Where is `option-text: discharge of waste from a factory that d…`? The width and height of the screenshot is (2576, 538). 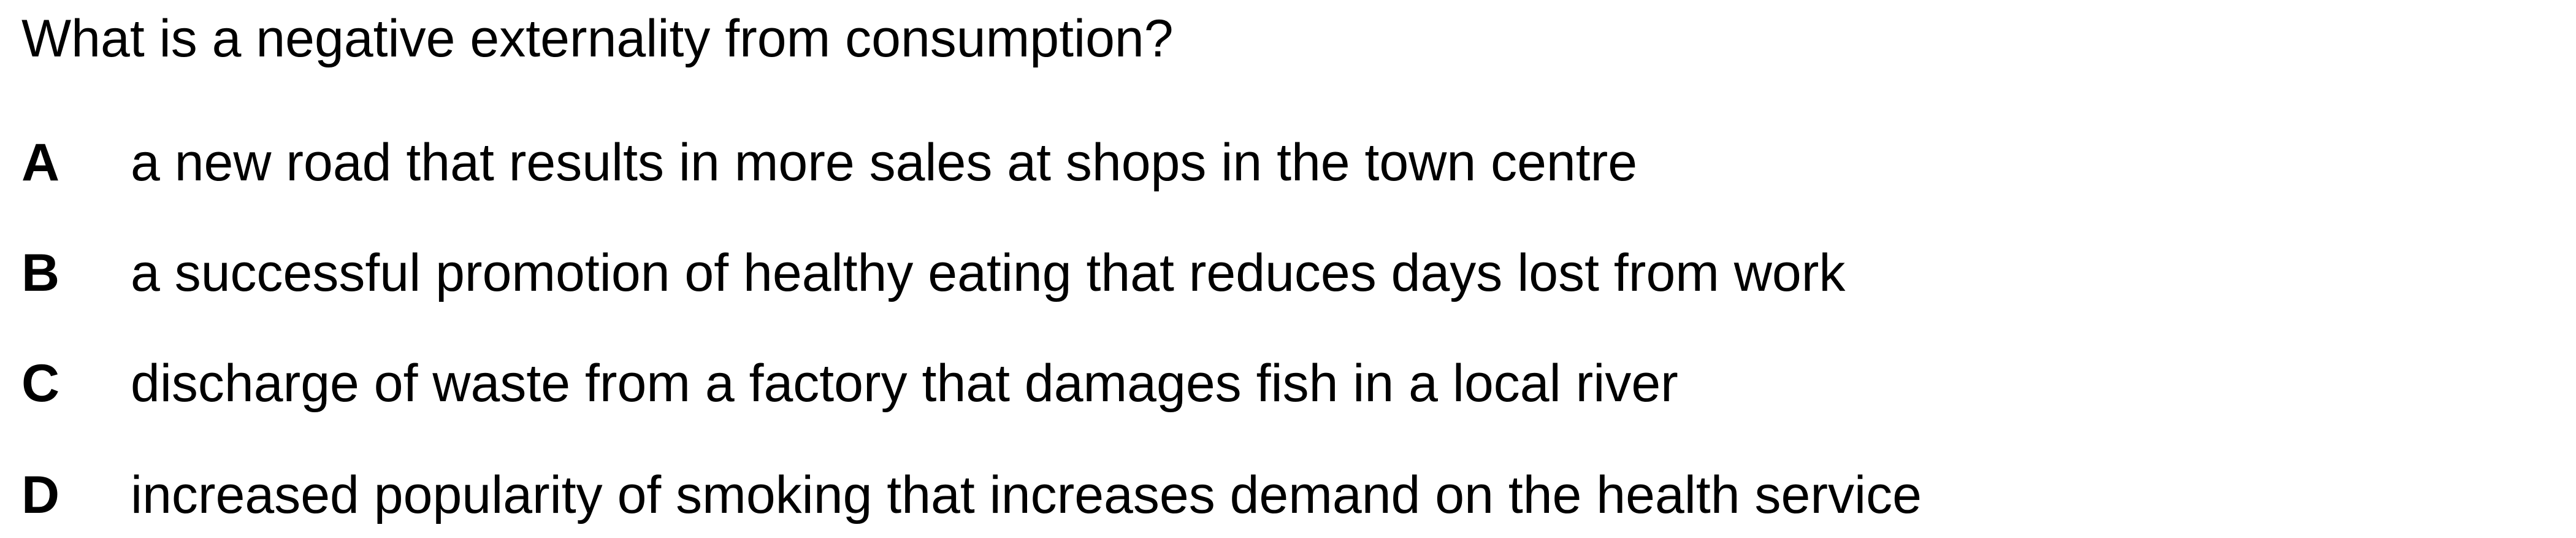
option-text: discharge of waste from a factory that d… is located at coordinates (904, 383).